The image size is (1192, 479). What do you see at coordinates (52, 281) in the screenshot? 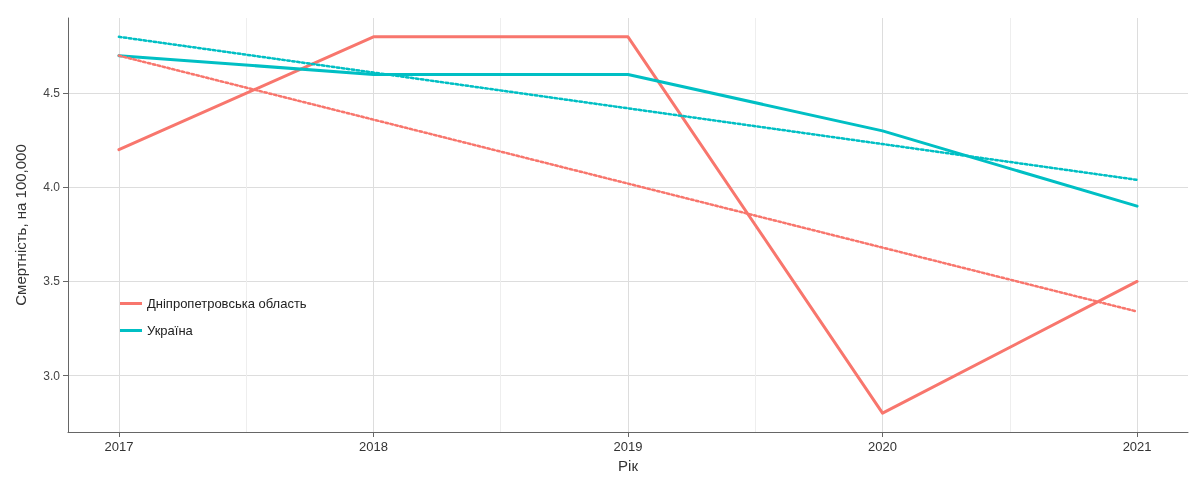
I see `y-tick-label: 3.5` at bounding box center [52, 281].